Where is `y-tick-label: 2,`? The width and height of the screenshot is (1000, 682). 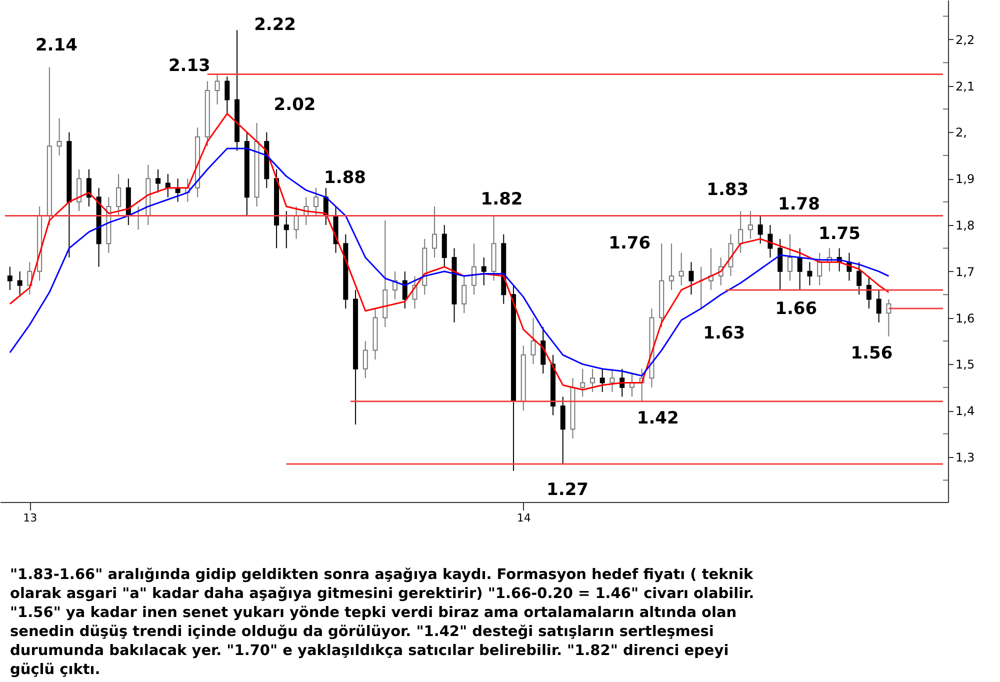 y-tick-label: 2, is located at coordinates (961, 133).